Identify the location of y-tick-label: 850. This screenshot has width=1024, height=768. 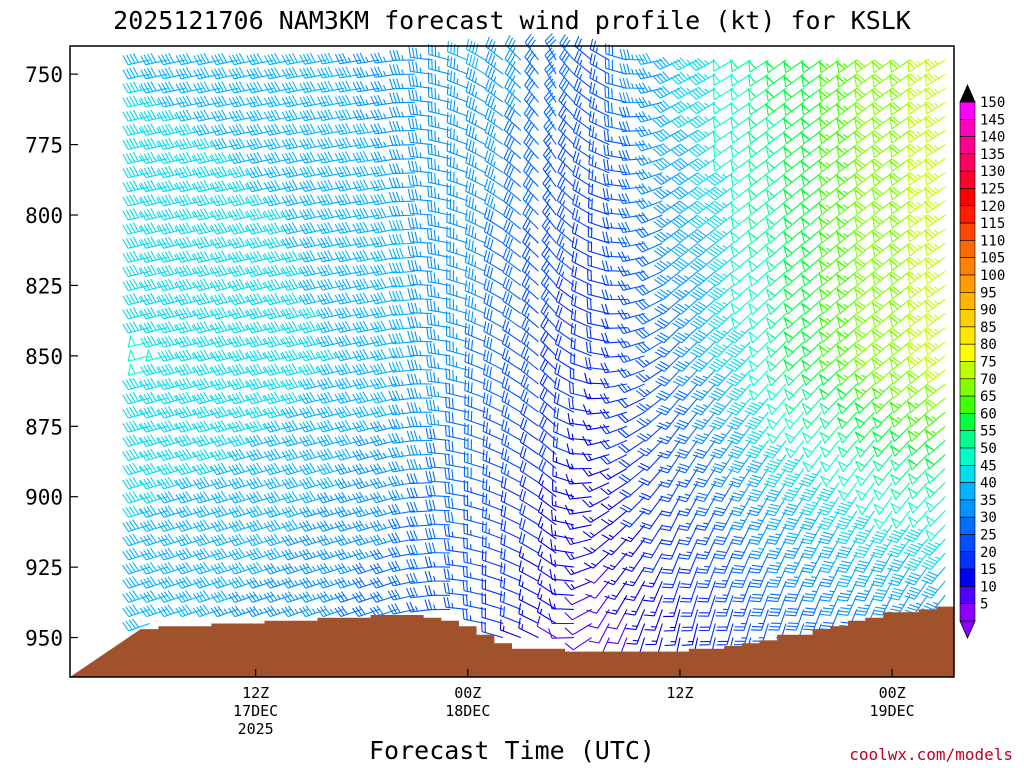
(44, 357).